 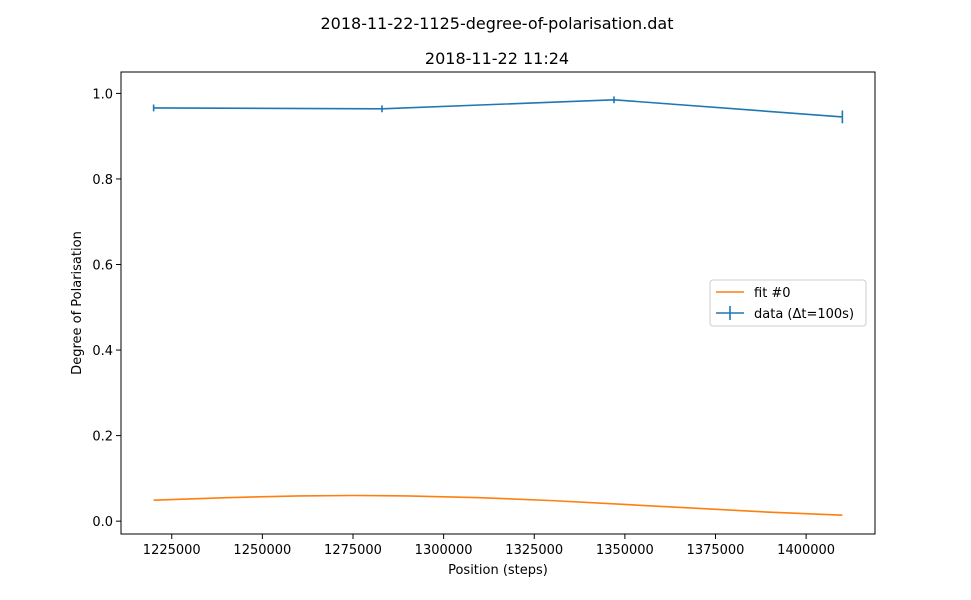 What do you see at coordinates (804, 314) in the screenshot?
I see `legend-label-data: data (Δt=100s)` at bounding box center [804, 314].